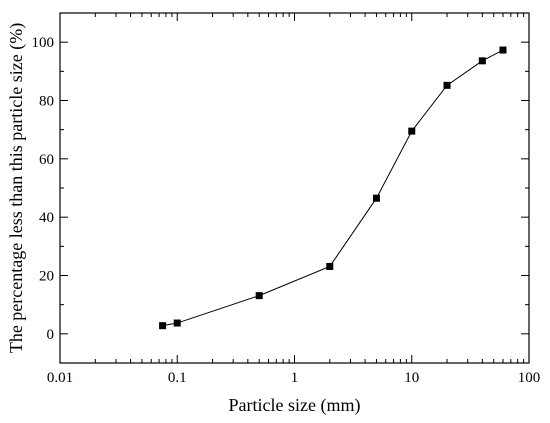 The height and width of the screenshot is (423, 550). I want to click on y-tick-label: 0, so click(51, 335).